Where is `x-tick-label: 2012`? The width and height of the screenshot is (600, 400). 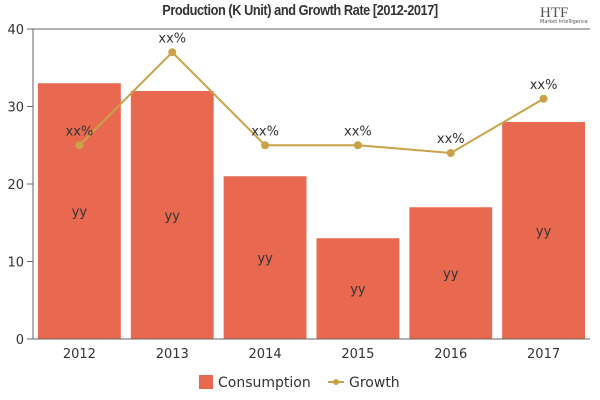 x-tick-label: 2012 is located at coordinates (79, 354).